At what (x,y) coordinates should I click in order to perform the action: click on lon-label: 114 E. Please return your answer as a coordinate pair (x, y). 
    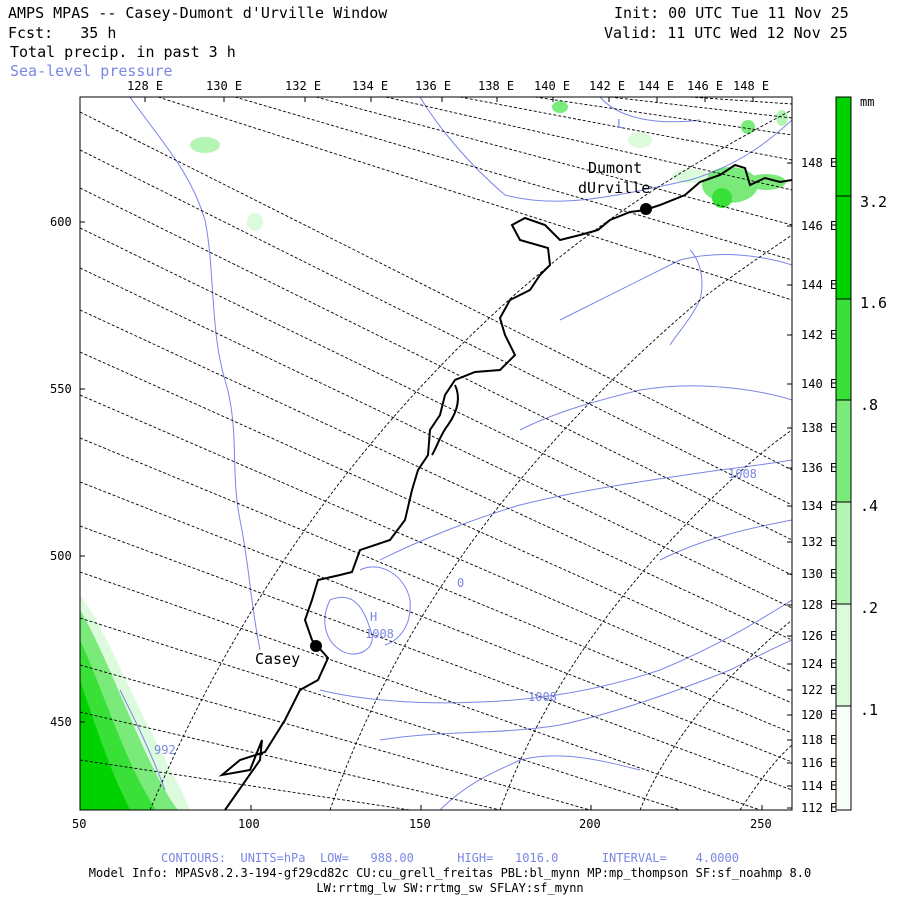
    Looking at the image, I should click on (819, 786).